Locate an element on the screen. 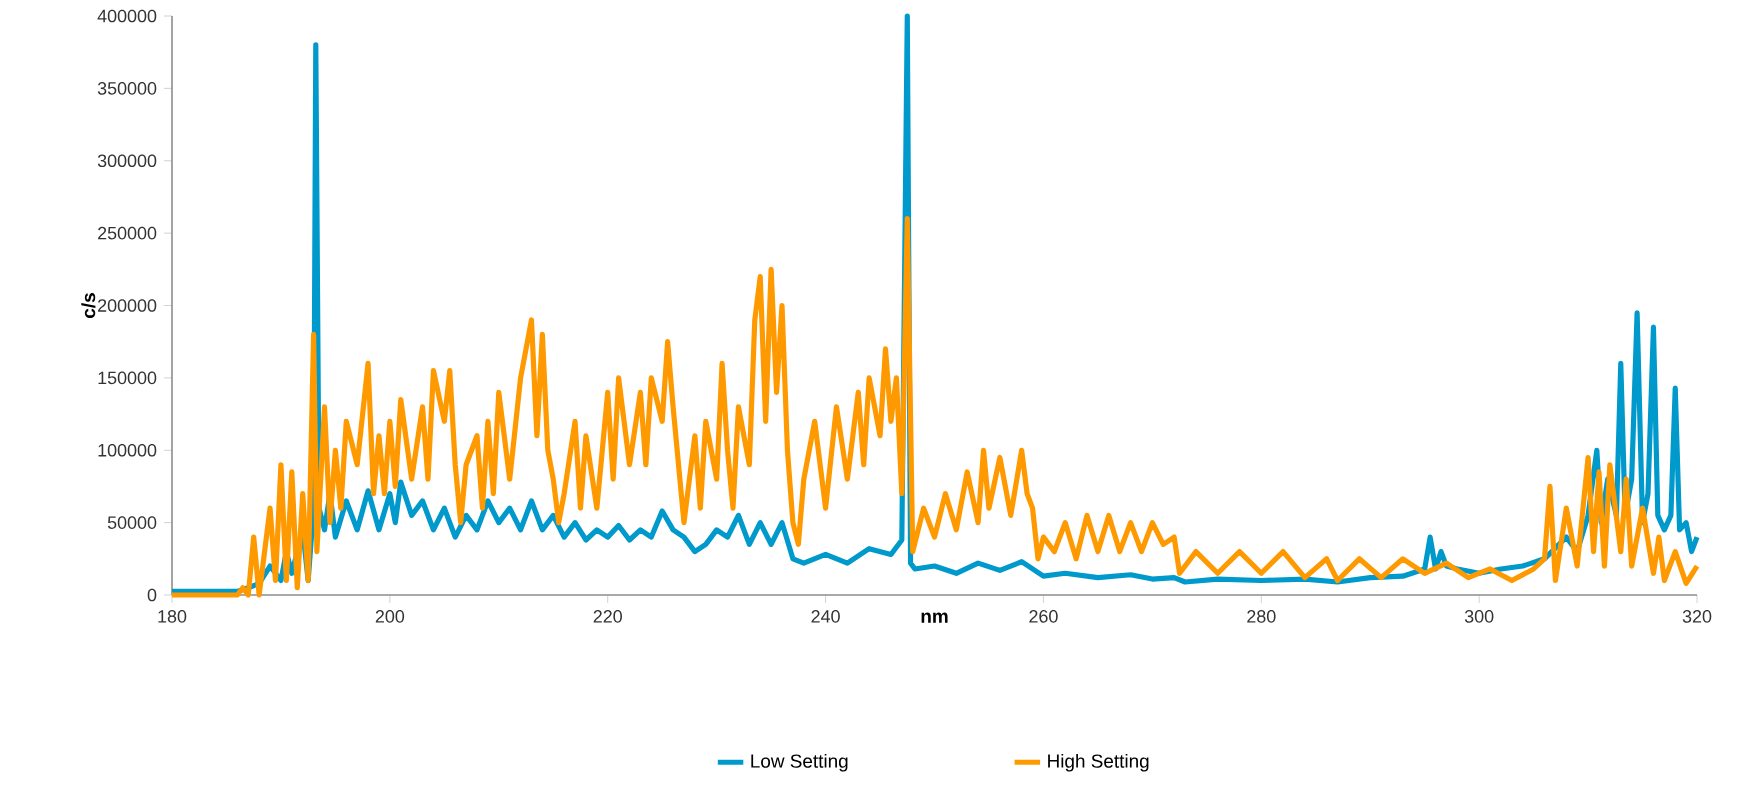 Image resolution: width=1741 pixels, height=811 pixels. x-tick-label: 180 is located at coordinates (172, 616).